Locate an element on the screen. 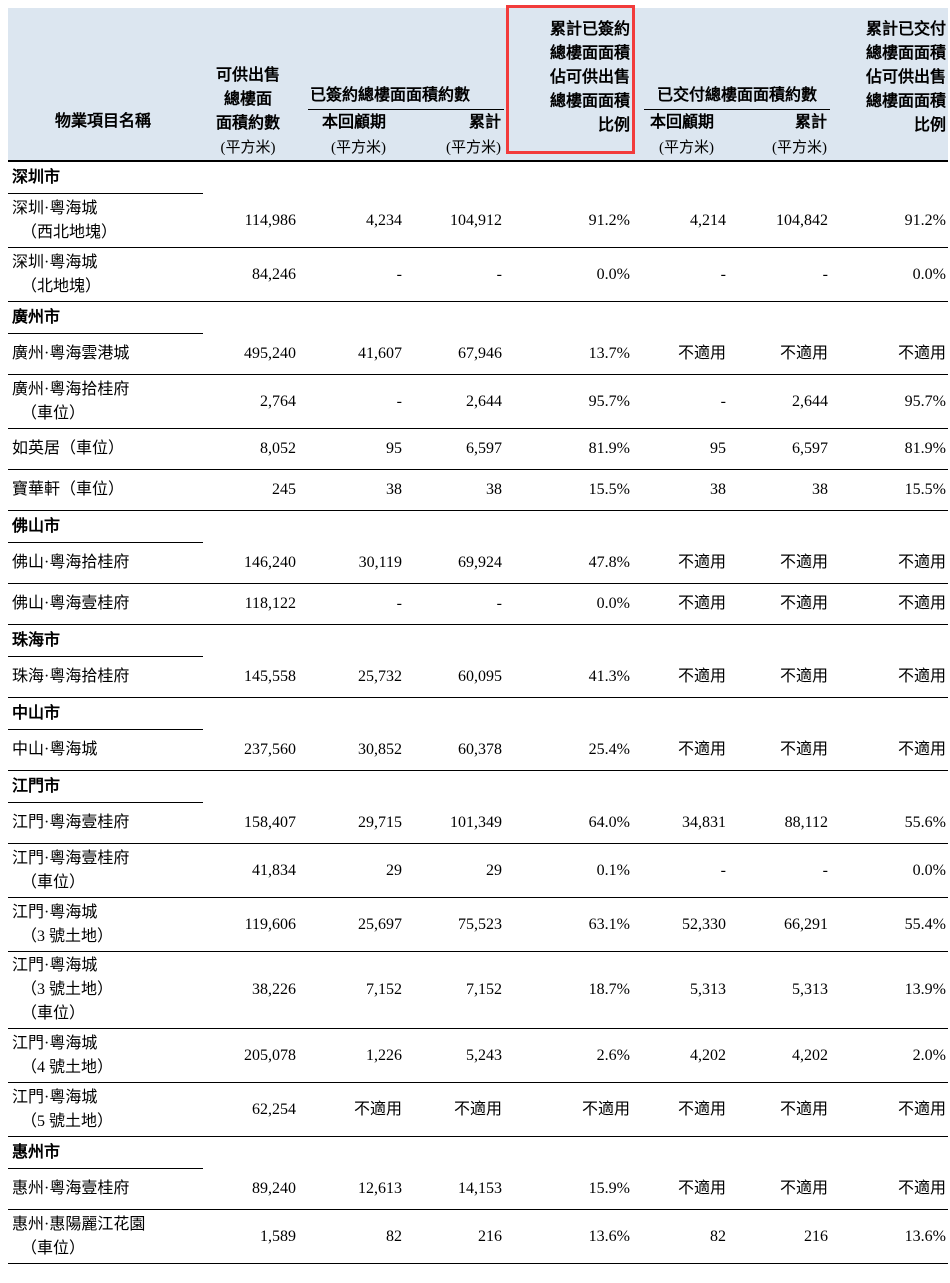  city-row: 中山市 is located at coordinates (478, 714).